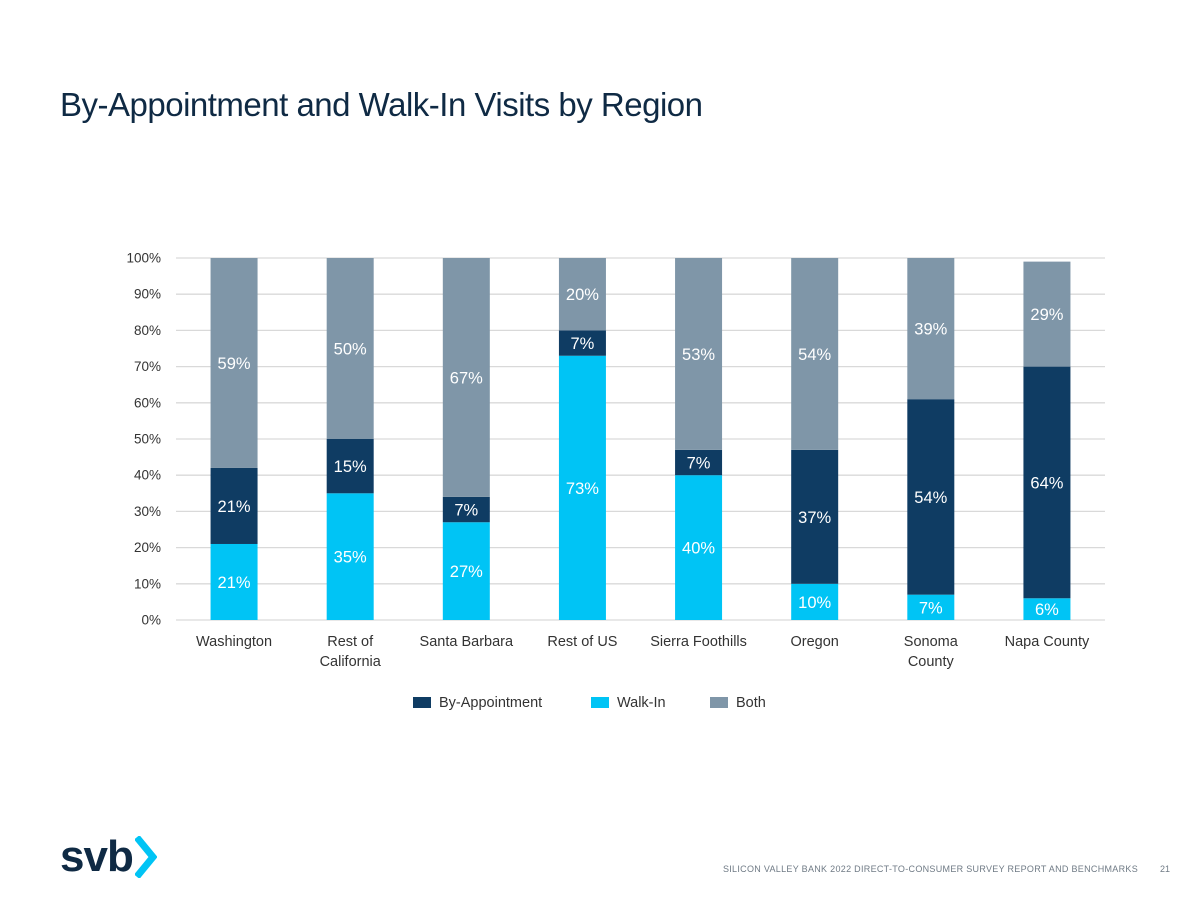 This screenshot has width=1200, height=900. I want to click on data-label: 53%, so click(698, 355).